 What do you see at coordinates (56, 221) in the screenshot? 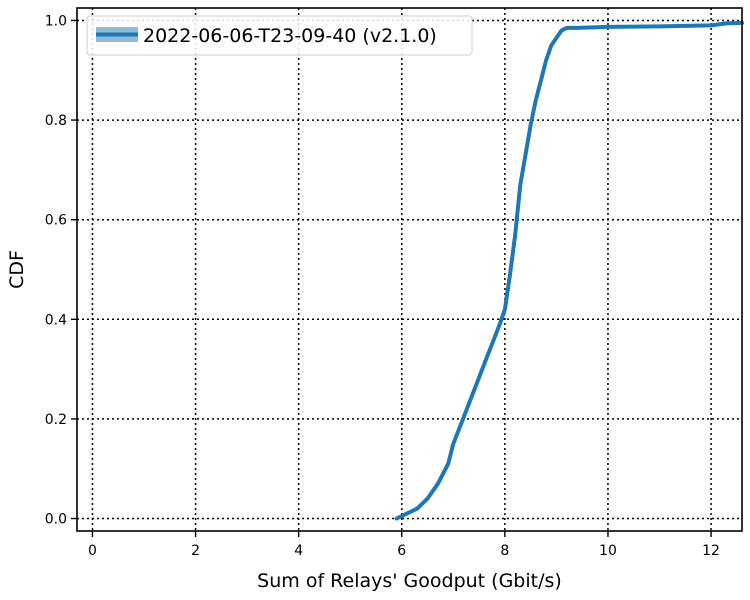
I see `y-tick-label: 0.6` at bounding box center [56, 221].